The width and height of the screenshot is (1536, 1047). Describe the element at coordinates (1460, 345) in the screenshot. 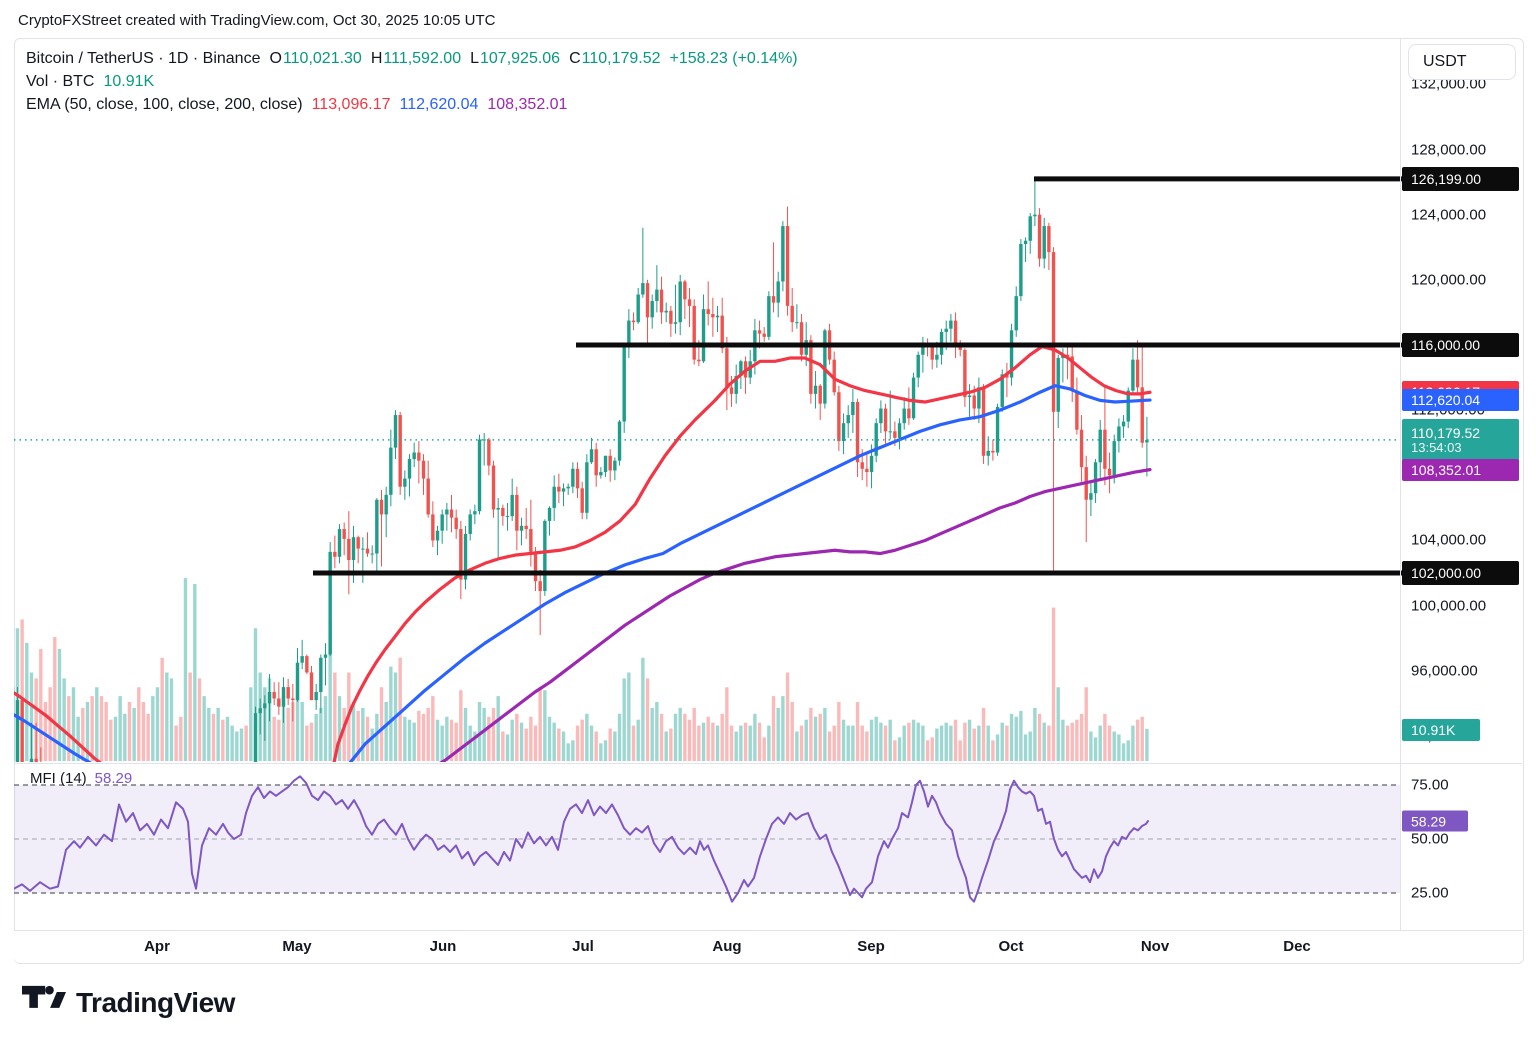

I see `price-mark: 116,000.00` at that location.